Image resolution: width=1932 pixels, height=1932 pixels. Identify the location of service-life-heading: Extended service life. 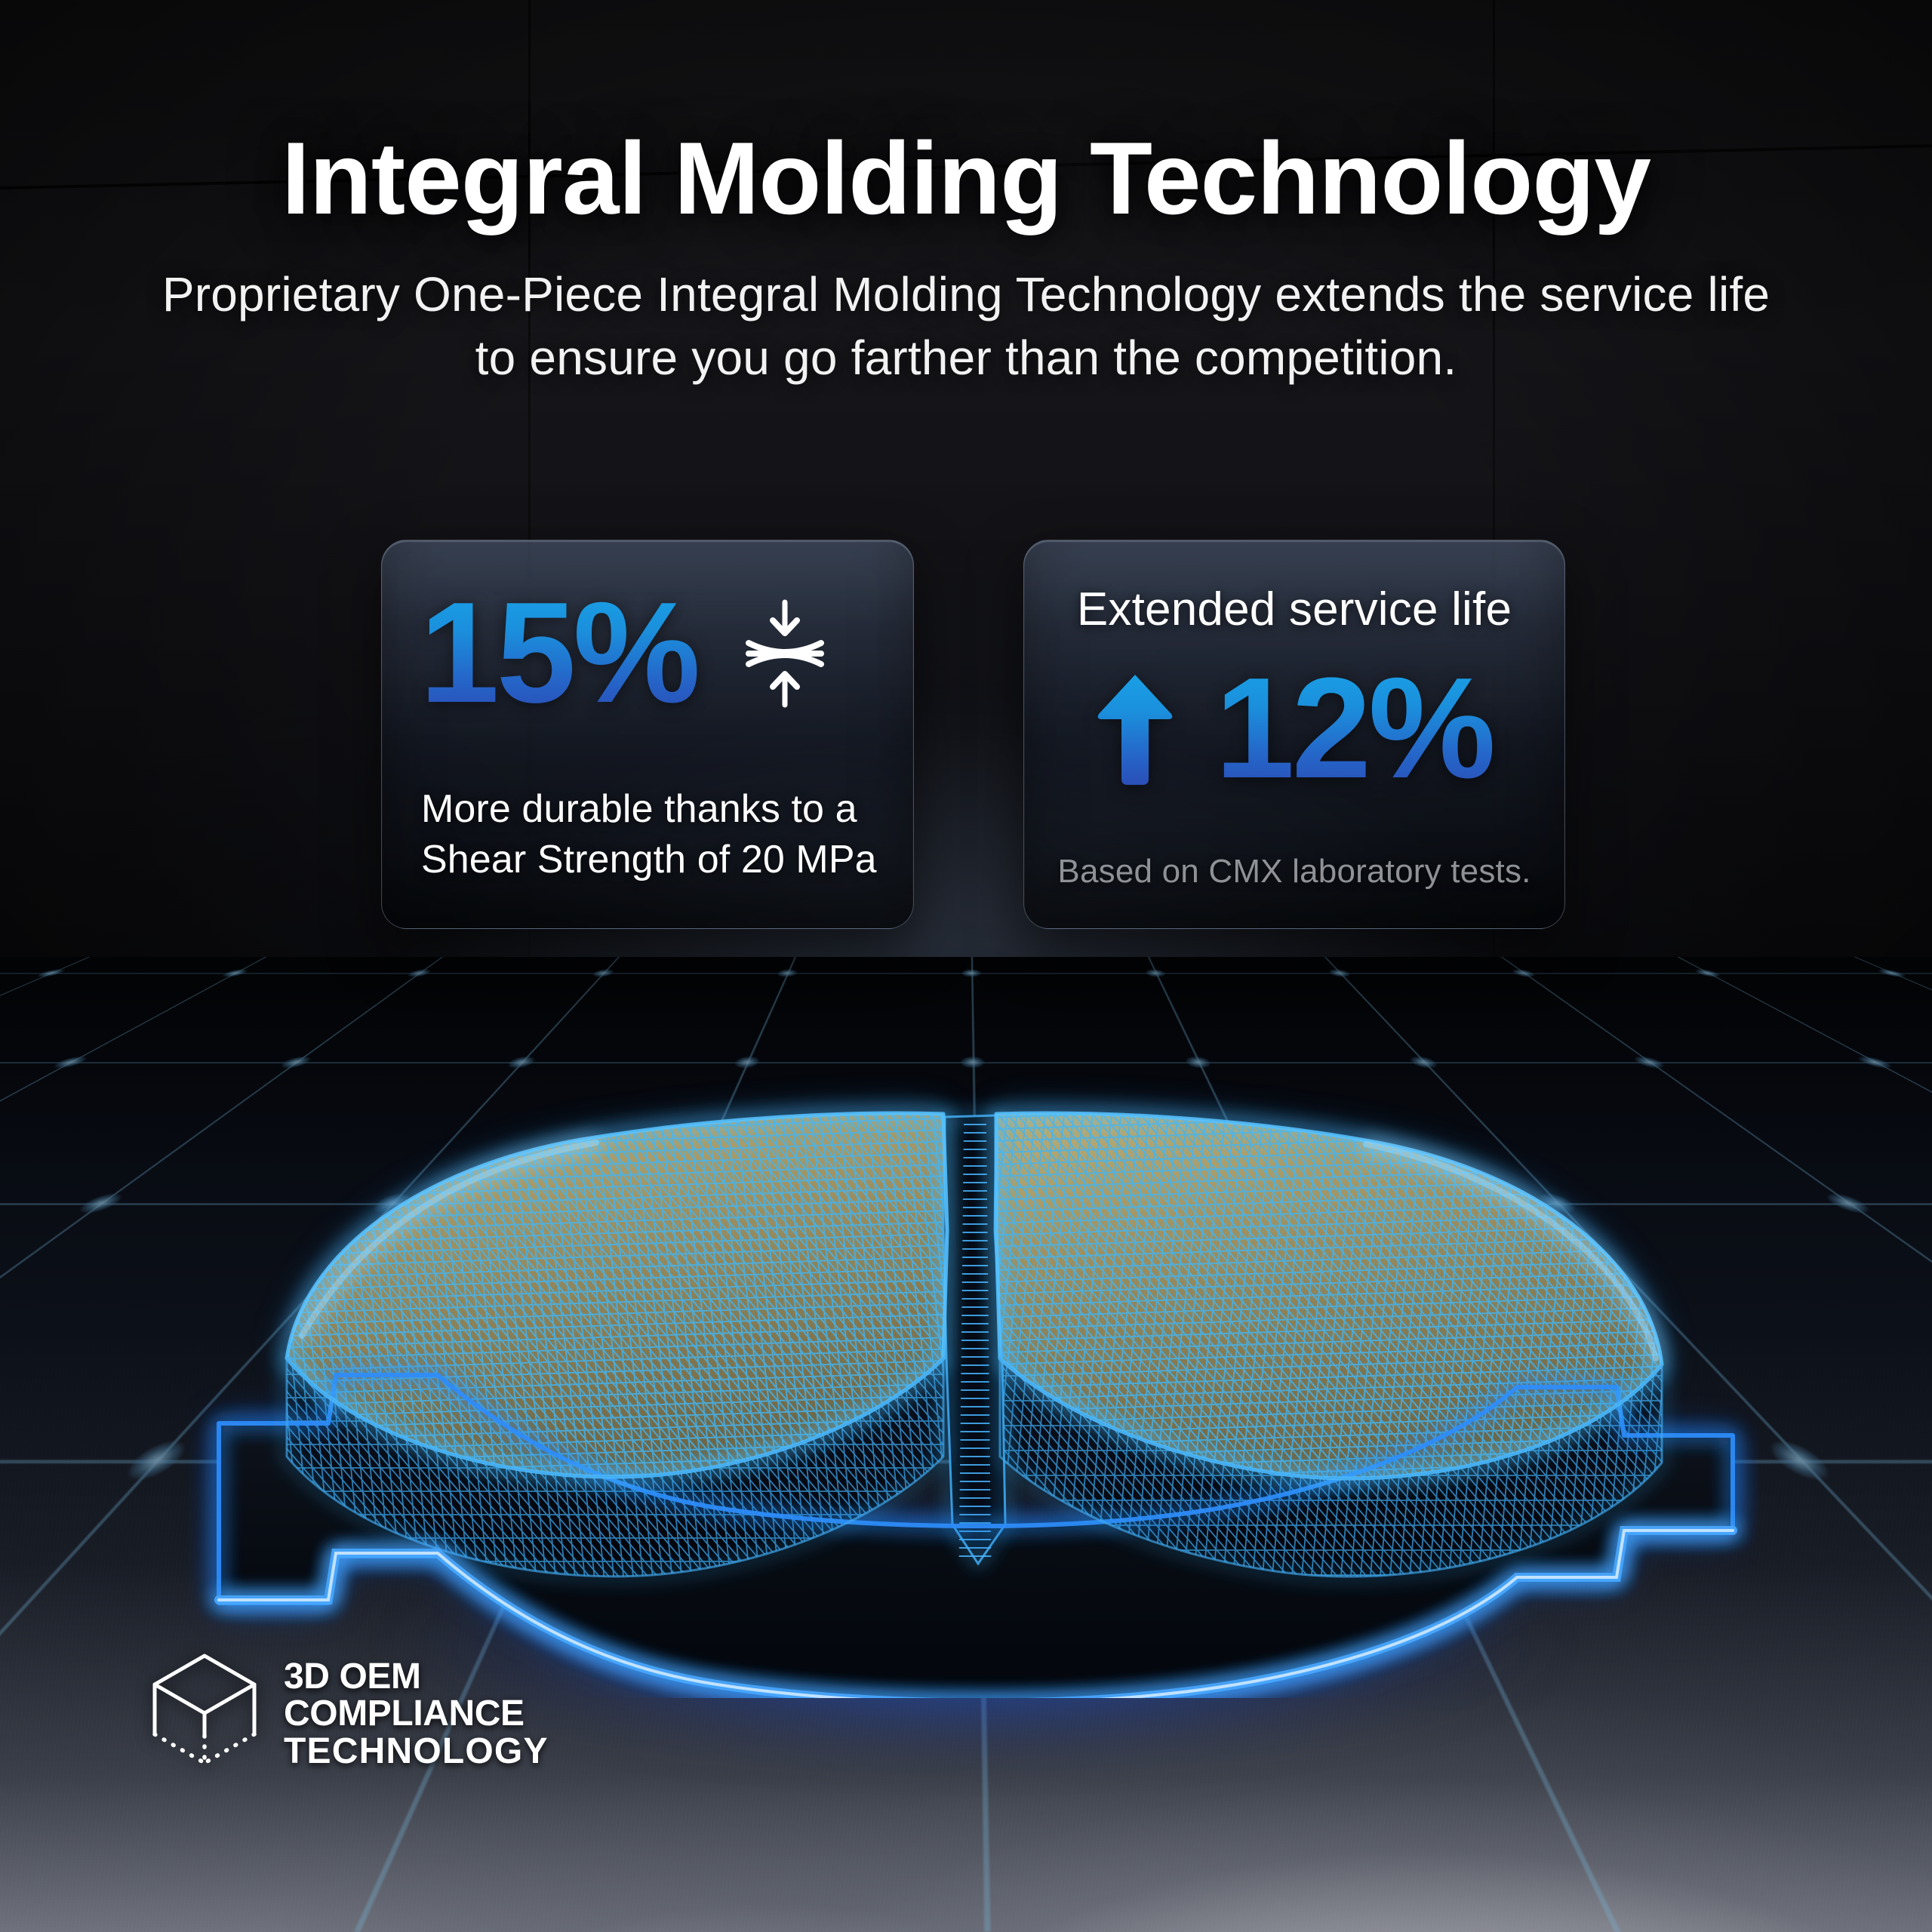
(1294, 609).